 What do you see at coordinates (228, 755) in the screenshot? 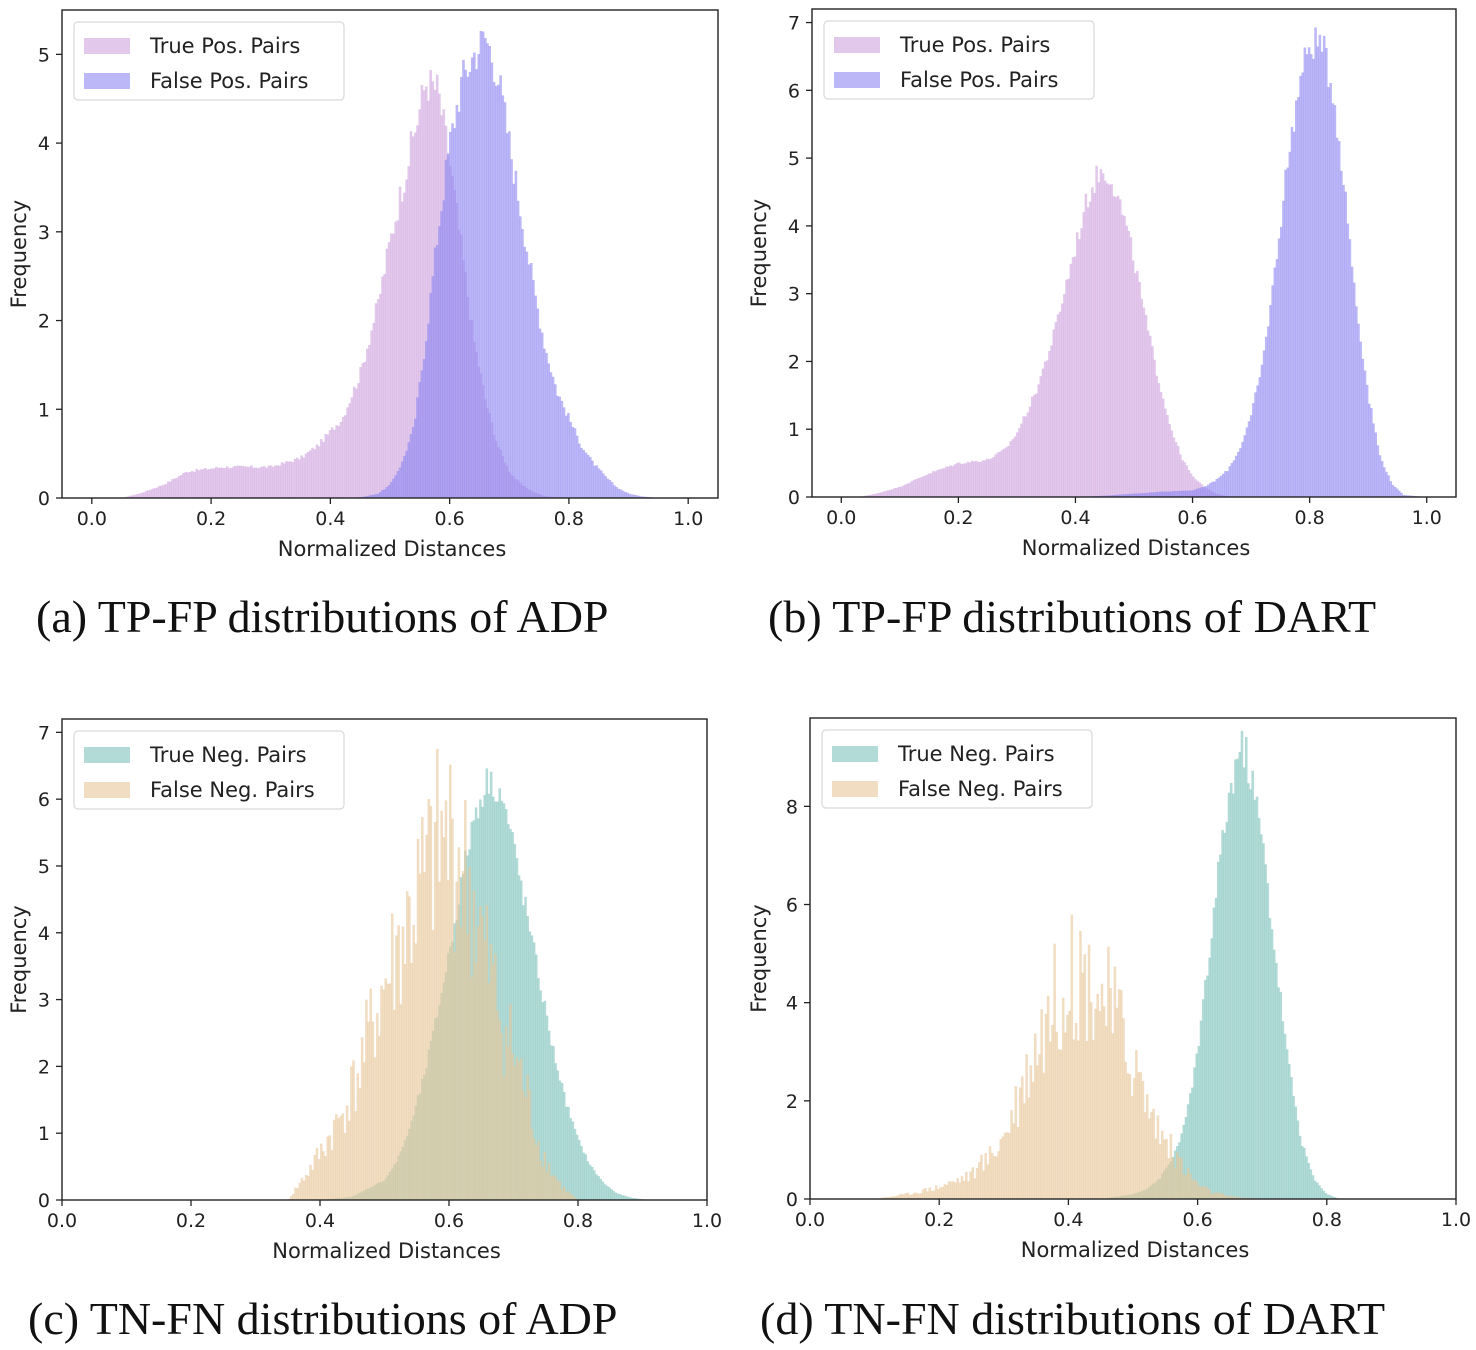
I see `legend-label: True Neg. Pairs` at bounding box center [228, 755].